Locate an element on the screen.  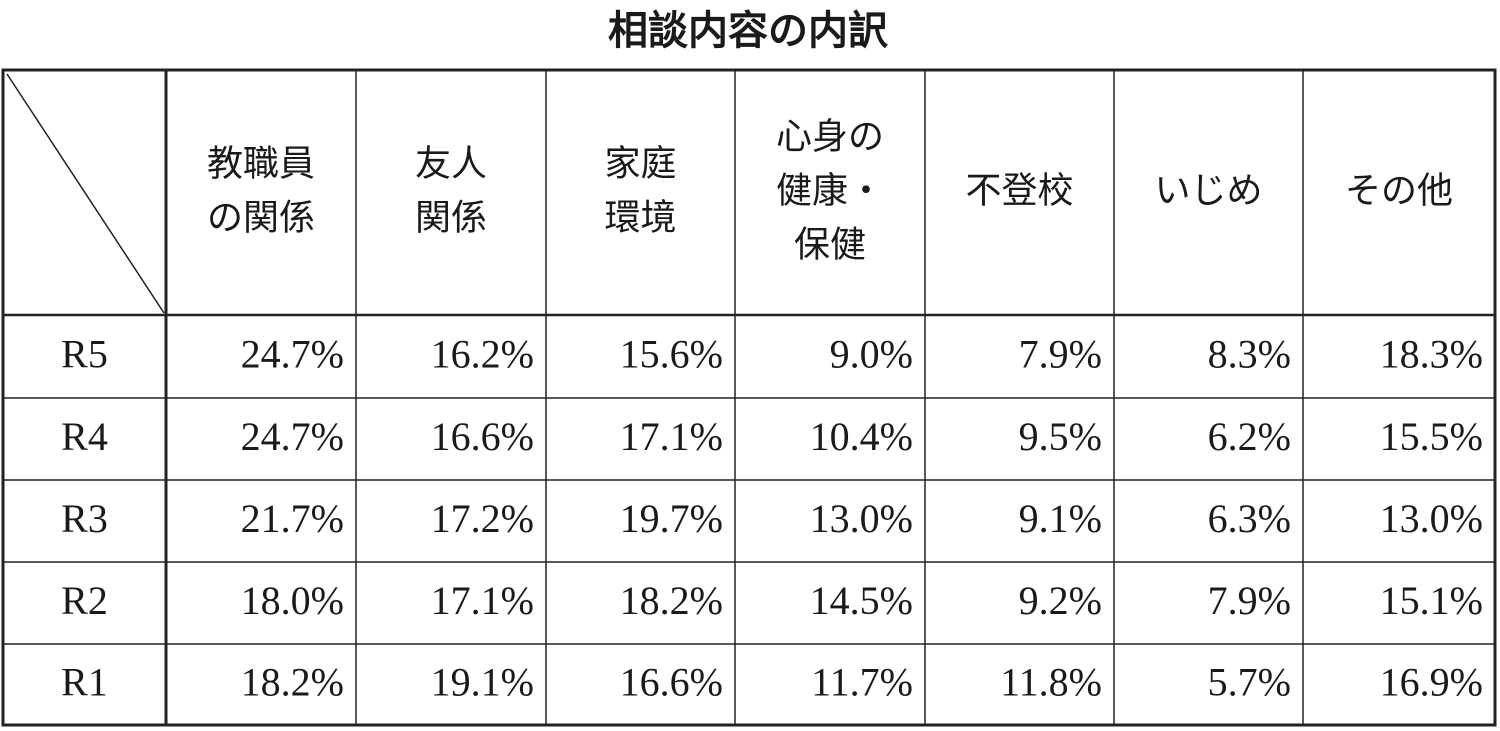
column-header: 心身の is located at coordinates (830, 137).